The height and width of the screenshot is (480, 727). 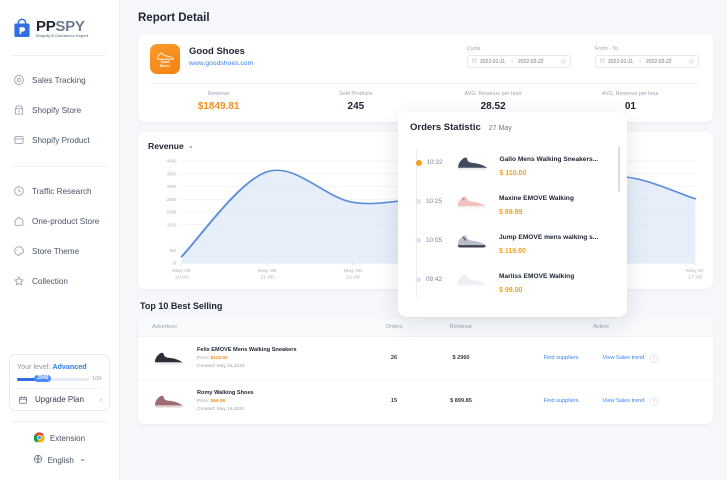 What do you see at coordinates (218, 401) in the screenshot?
I see `product-price: $59.99` at bounding box center [218, 401].